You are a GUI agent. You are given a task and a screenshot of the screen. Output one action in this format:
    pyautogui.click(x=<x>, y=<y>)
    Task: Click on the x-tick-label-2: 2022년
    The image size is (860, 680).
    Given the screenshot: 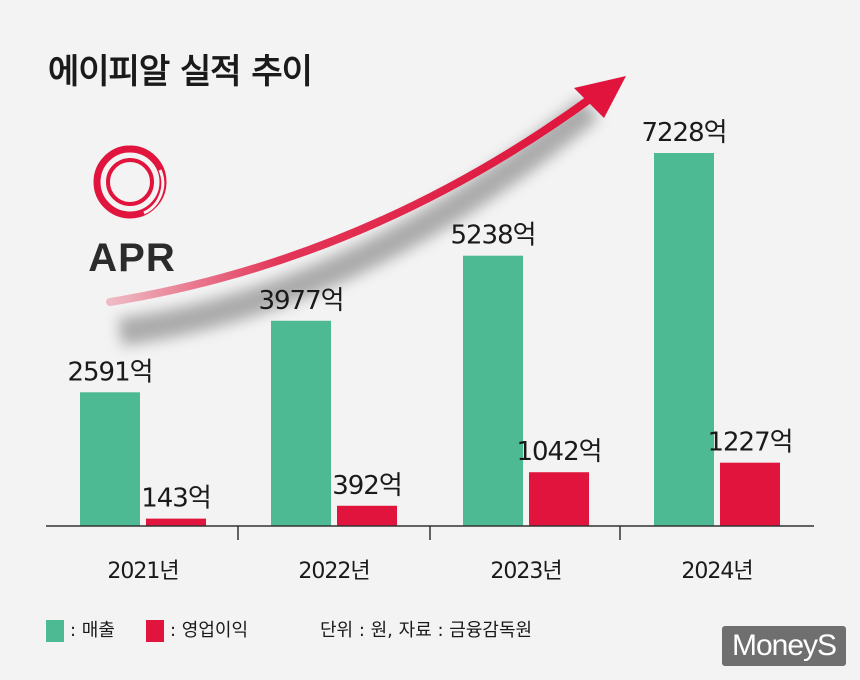 What is the action you would take?
    pyautogui.click(x=333, y=571)
    